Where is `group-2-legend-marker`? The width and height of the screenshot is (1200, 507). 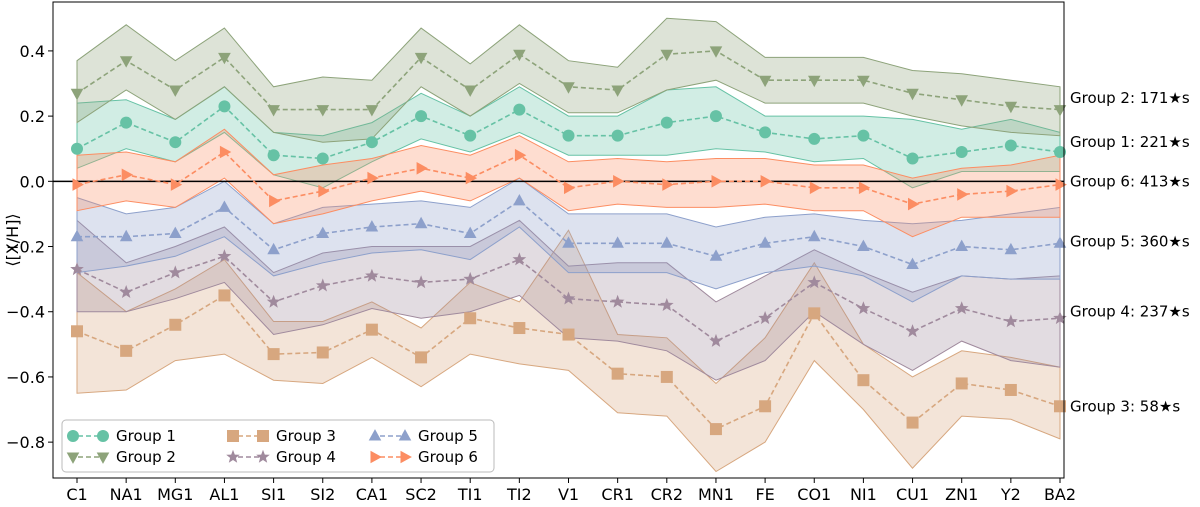
group-2-legend-marker is located at coordinates (103, 458).